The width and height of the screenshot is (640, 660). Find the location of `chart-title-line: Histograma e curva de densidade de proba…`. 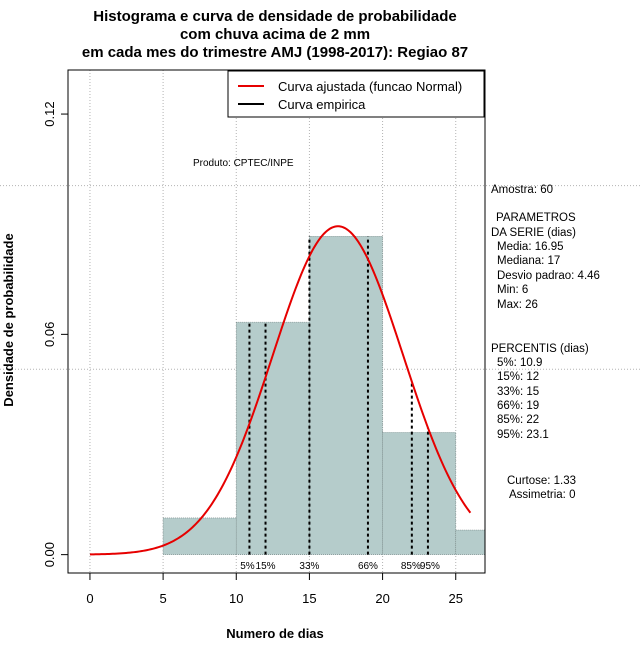

chart-title-line: Histograma e curva de densidade de proba… is located at coordinates (274, 16).